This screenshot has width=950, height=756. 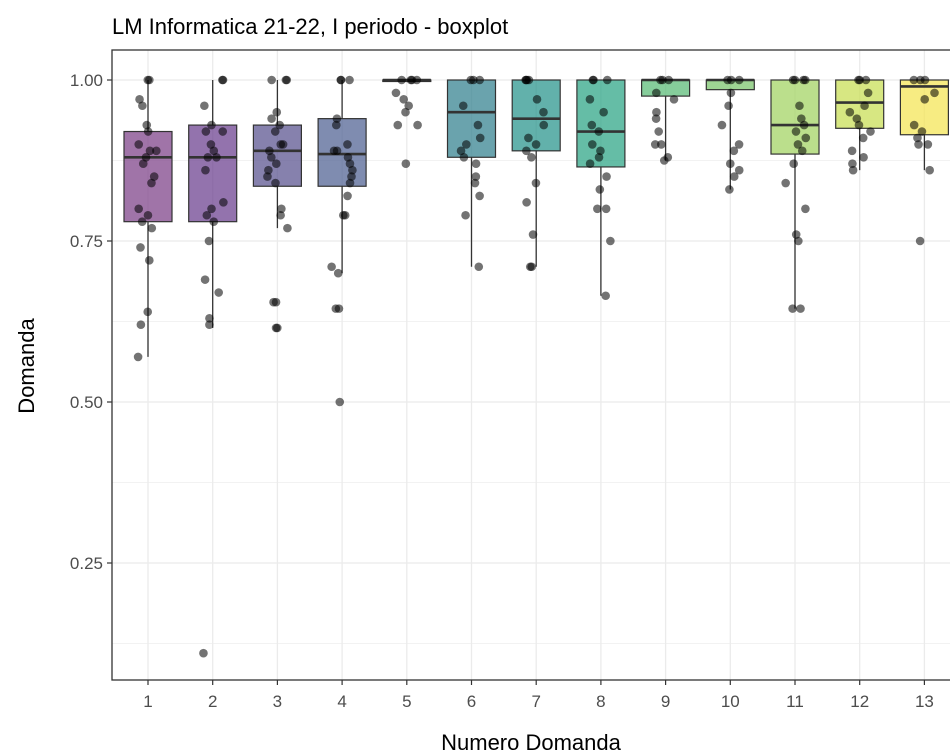 What do you see at coordinates (277, 701) in the screenshot?
I see `x-tick-label: 3` at bounding box center [277, 701].